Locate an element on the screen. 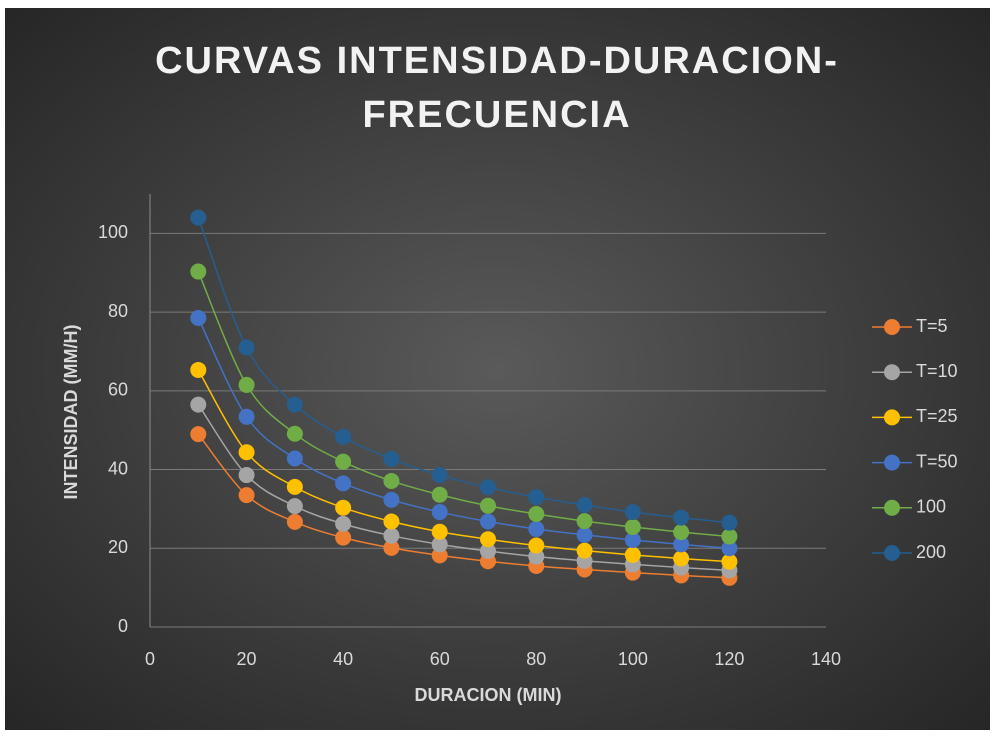 This screenshot has height=738, width=995. x-tick-label: 120 is located at coordinates (729, 659).